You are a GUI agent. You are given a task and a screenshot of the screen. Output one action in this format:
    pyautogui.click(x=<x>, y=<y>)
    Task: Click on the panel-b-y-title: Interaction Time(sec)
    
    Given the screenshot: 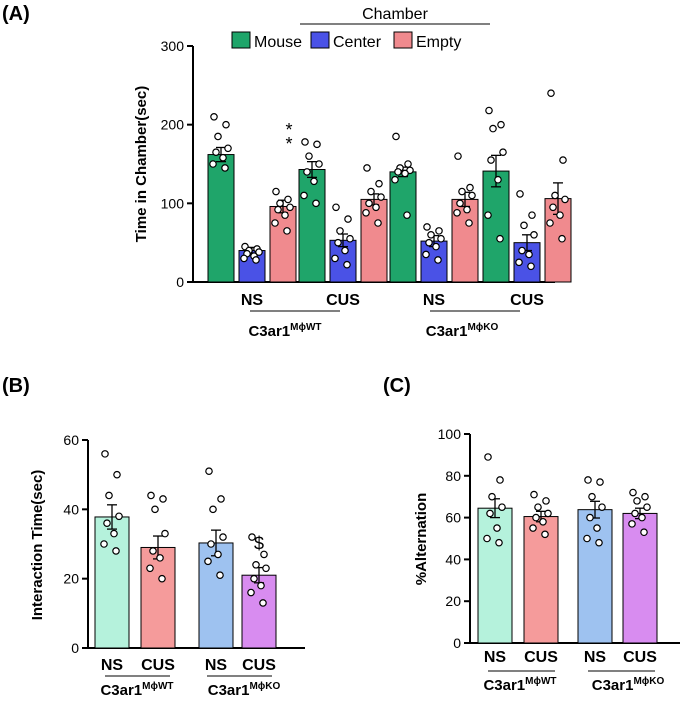 What is the action you would take?
    pyautogui.click(x=37, y=545)
    